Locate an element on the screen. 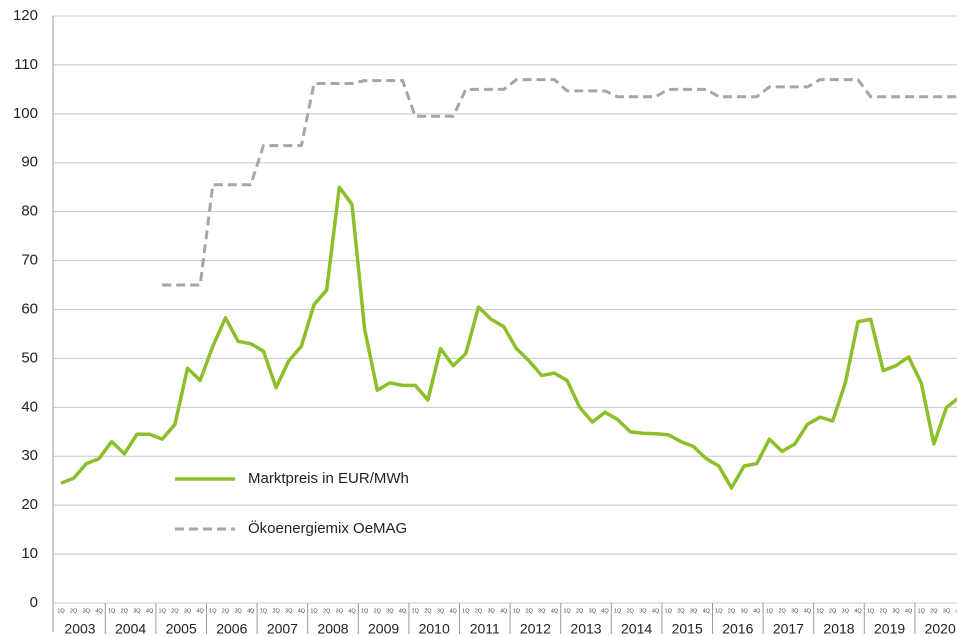 The height and width of the screenshot is (637, 957). y-tick-label: 80 is located at coordinates (29, 211).